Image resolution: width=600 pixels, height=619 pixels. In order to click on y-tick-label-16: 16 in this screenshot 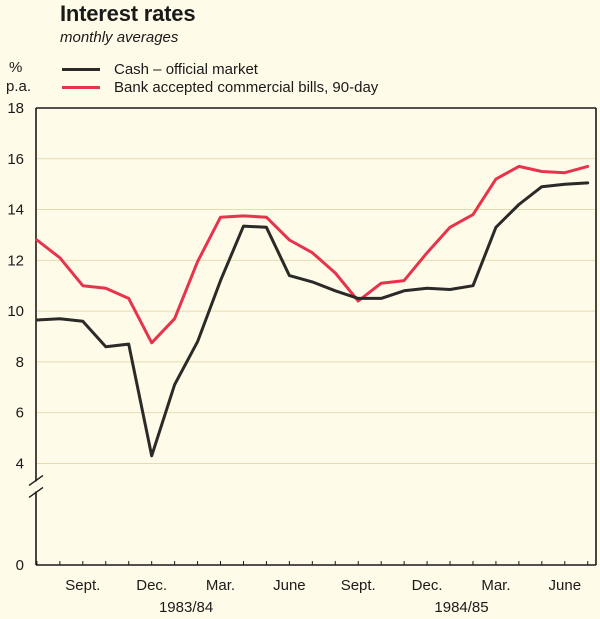, I will do `click(15, 159)`.